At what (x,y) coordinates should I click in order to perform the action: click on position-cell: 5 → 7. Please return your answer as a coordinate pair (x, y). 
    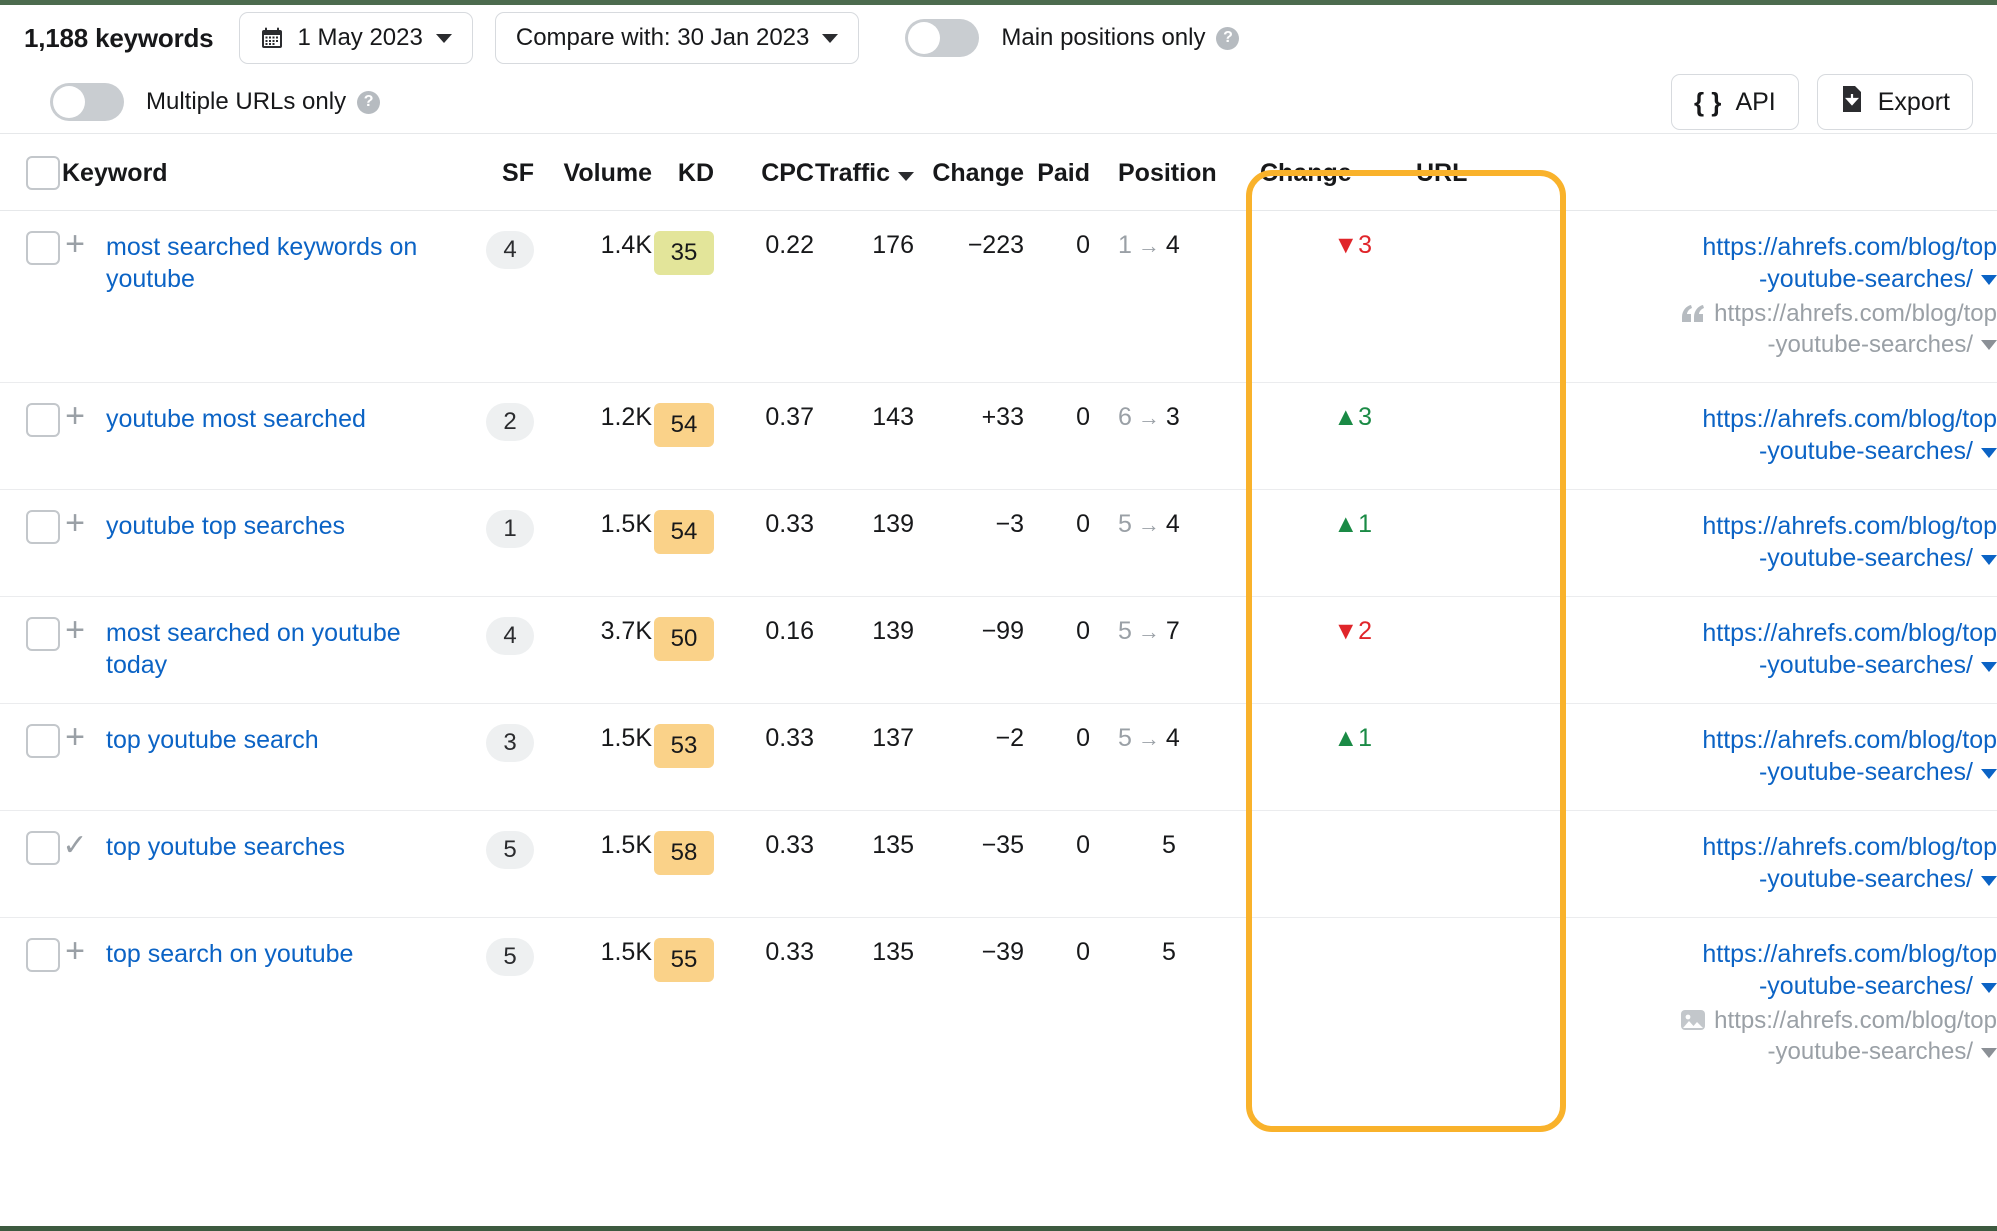
    Looking at the image, I should click on (1175, 650).